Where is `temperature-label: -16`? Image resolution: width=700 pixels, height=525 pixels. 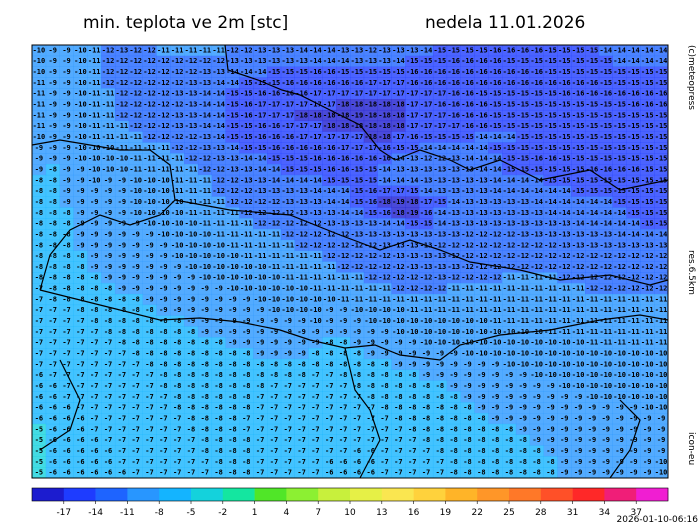 temperature-label: -16 is located at coordinates (343, 83).